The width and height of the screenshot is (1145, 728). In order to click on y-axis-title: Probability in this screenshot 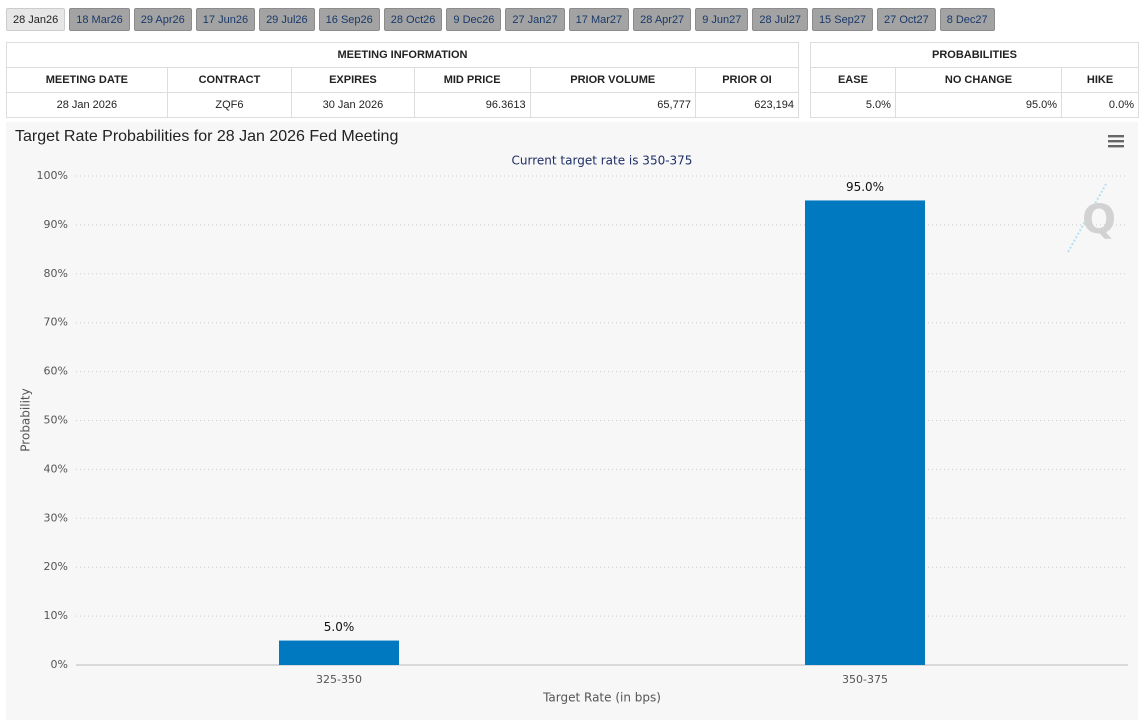, I will do `click(26, 419)`.